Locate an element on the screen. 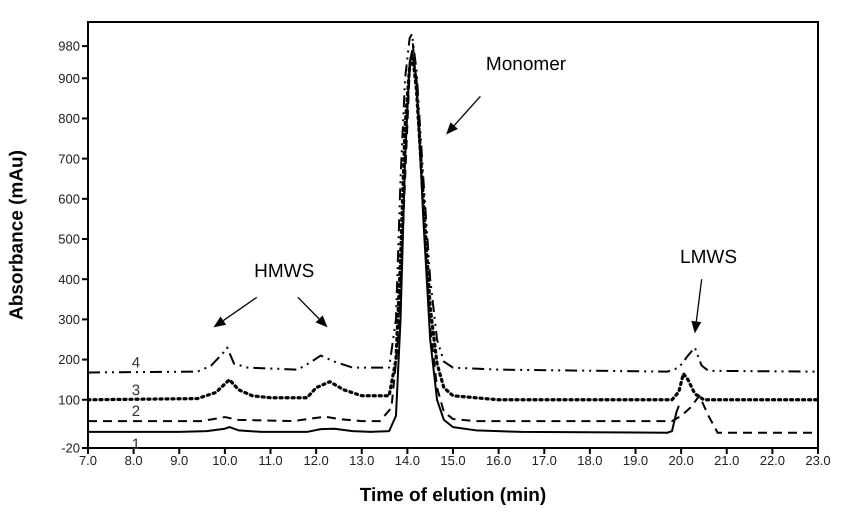 This screenshot has width=847, height=515. x-tick-label: 19.0 is located at coordinates (635, 460).